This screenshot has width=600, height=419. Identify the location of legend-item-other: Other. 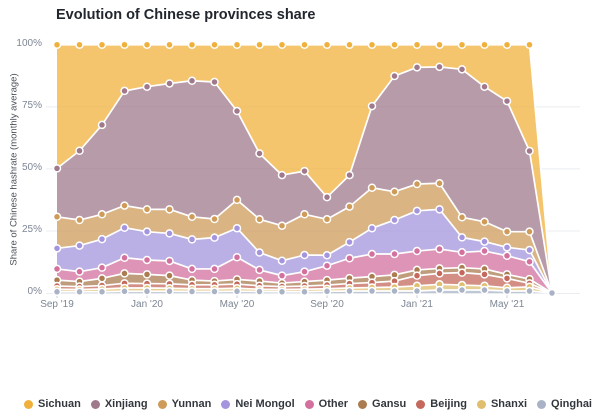
(326, 404).